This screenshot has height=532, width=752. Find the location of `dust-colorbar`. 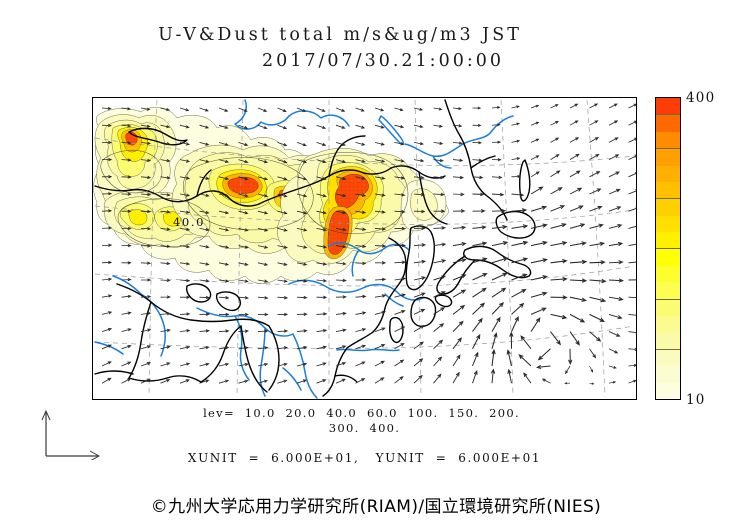

dust-colorbar is located at coordinates (668, 248).